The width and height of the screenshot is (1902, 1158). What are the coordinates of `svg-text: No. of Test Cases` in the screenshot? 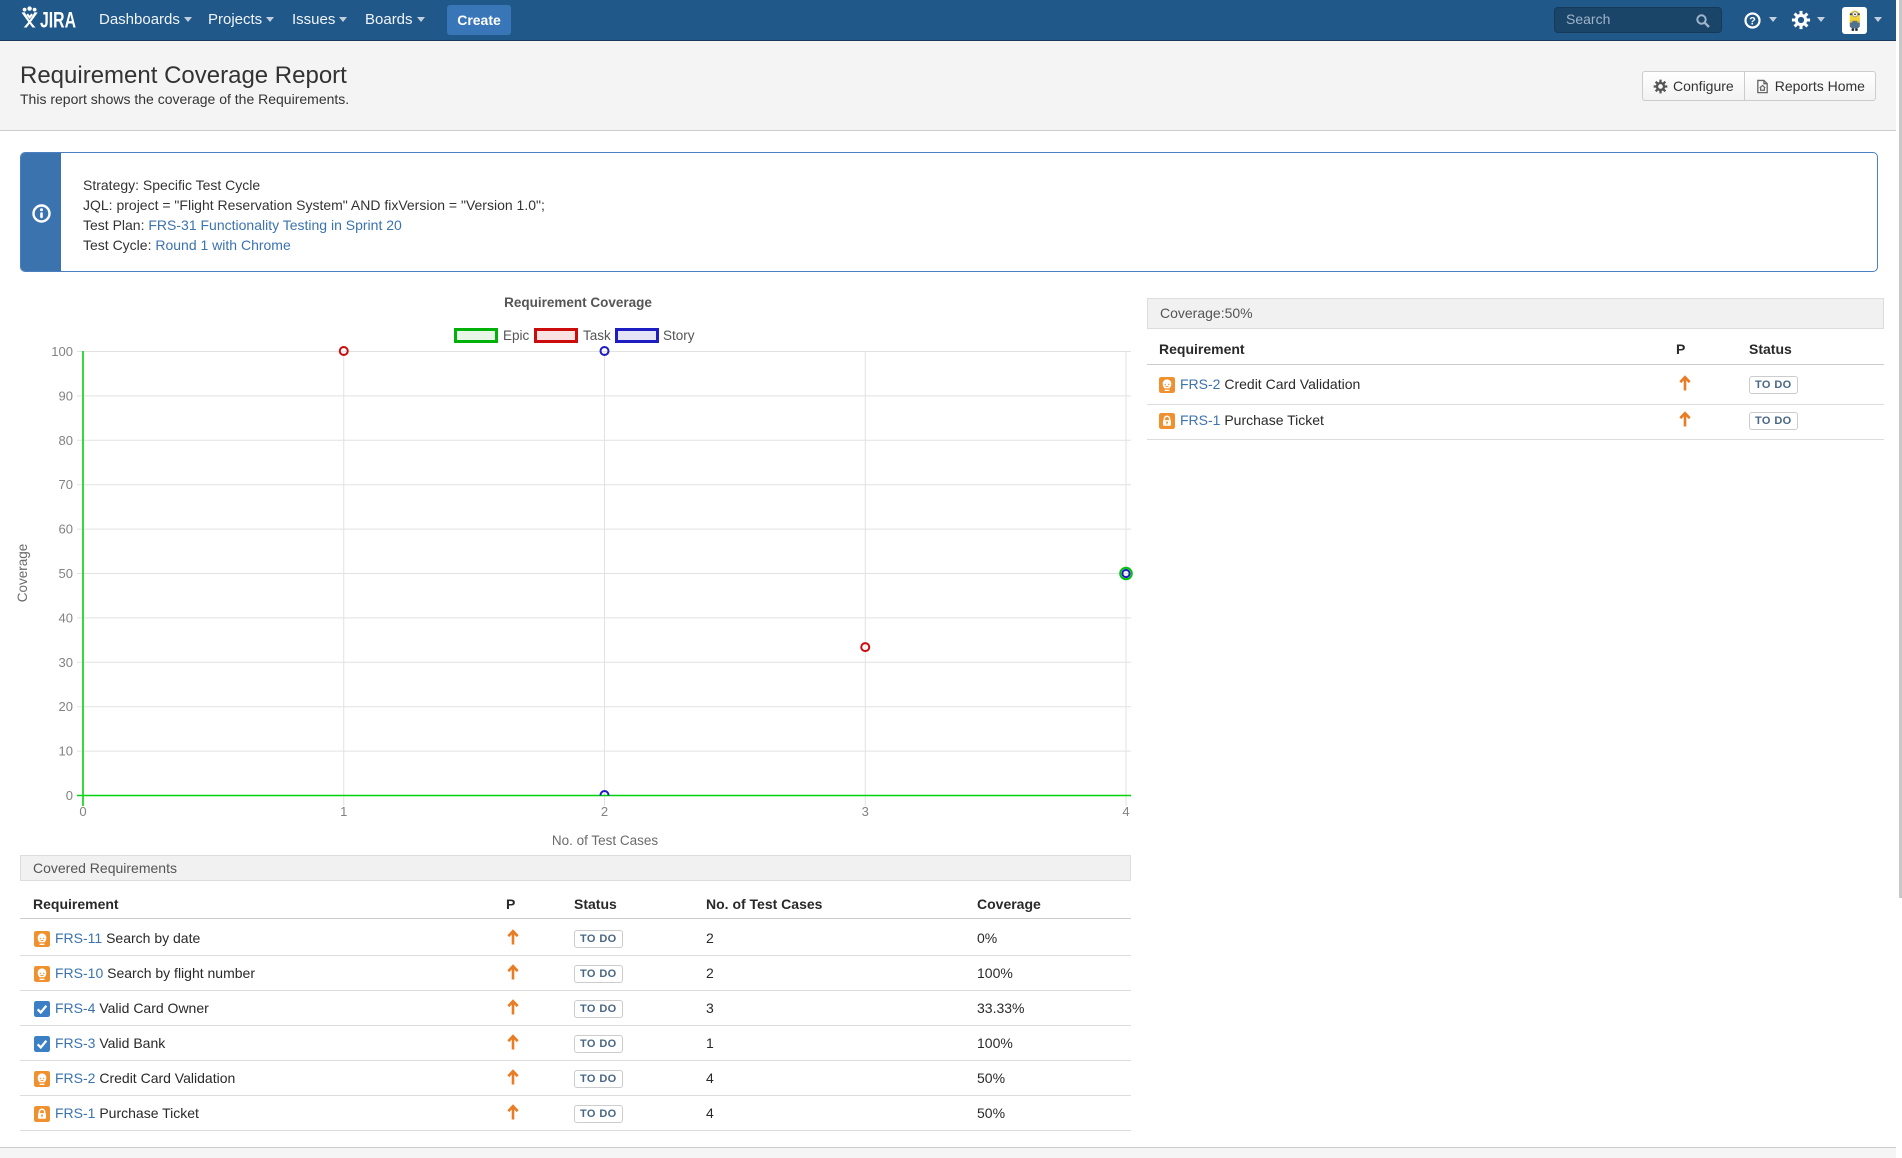 It's located at (605, 840).